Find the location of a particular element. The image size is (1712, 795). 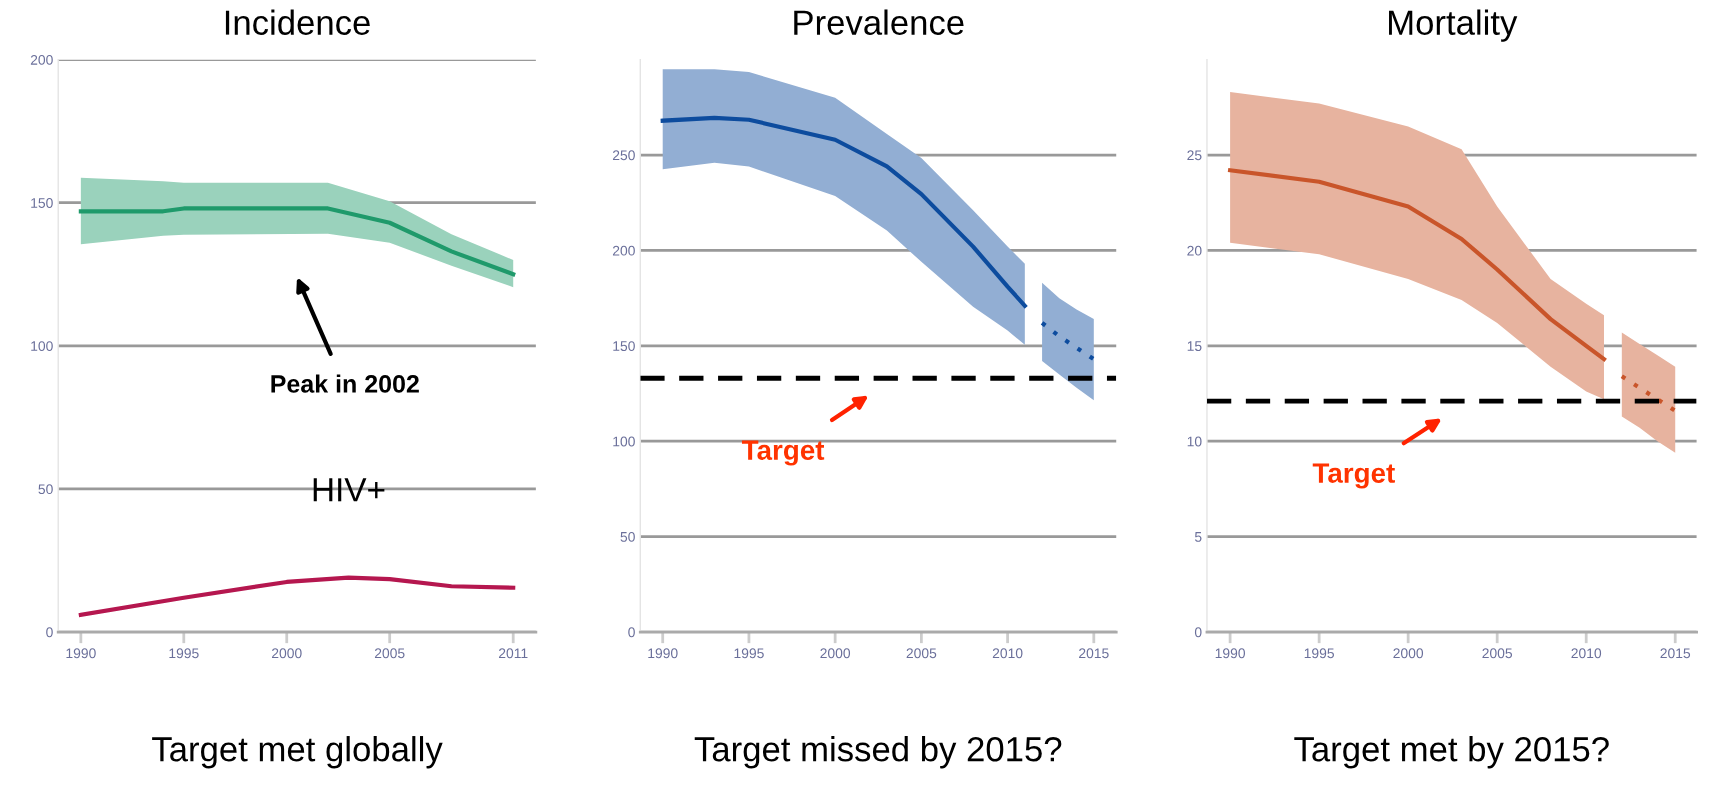

text: HIV+ is located at coordinates (349, 490).